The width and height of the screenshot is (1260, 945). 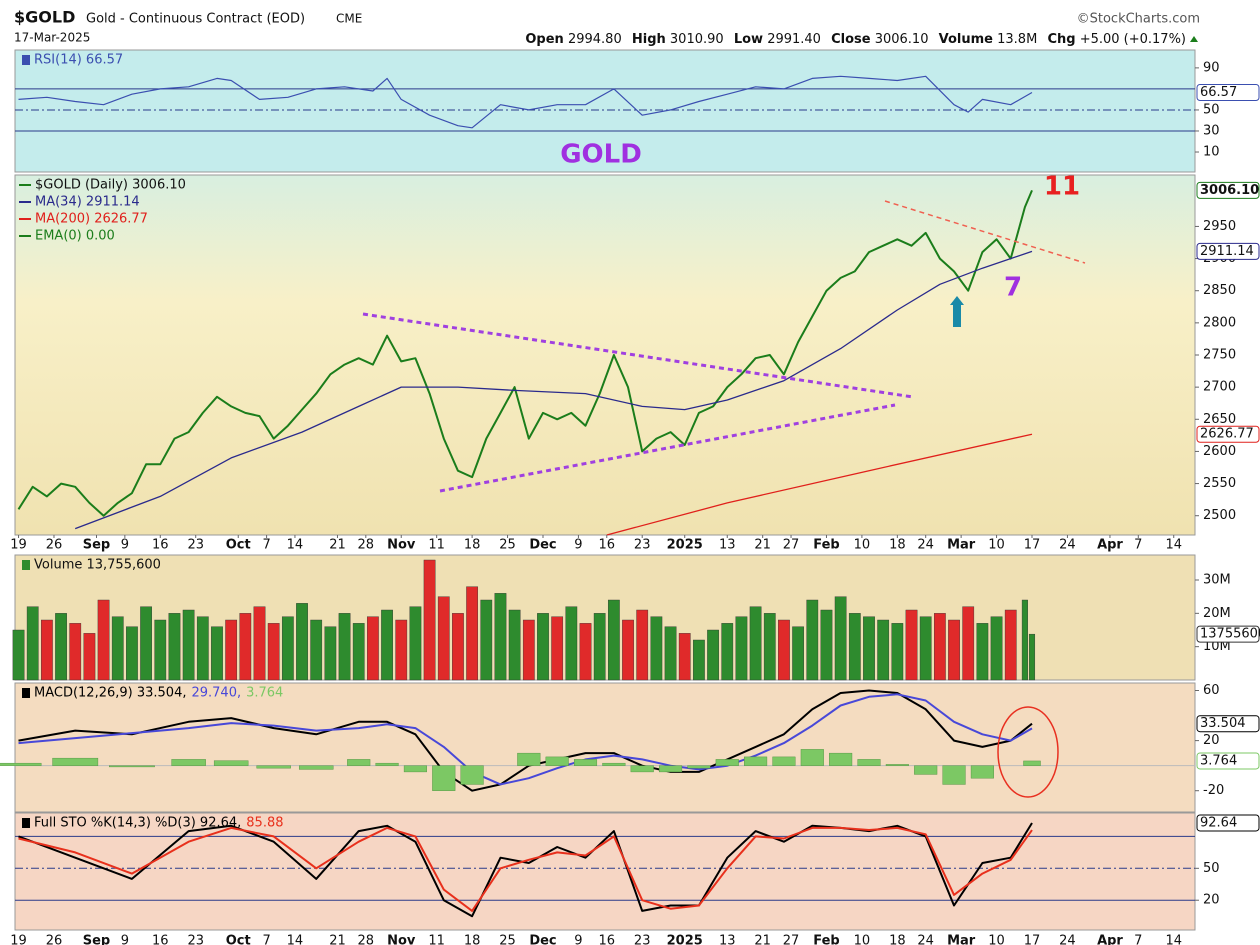 I want to click on y-tick-label: 2500, so click(x=1219, y=515).